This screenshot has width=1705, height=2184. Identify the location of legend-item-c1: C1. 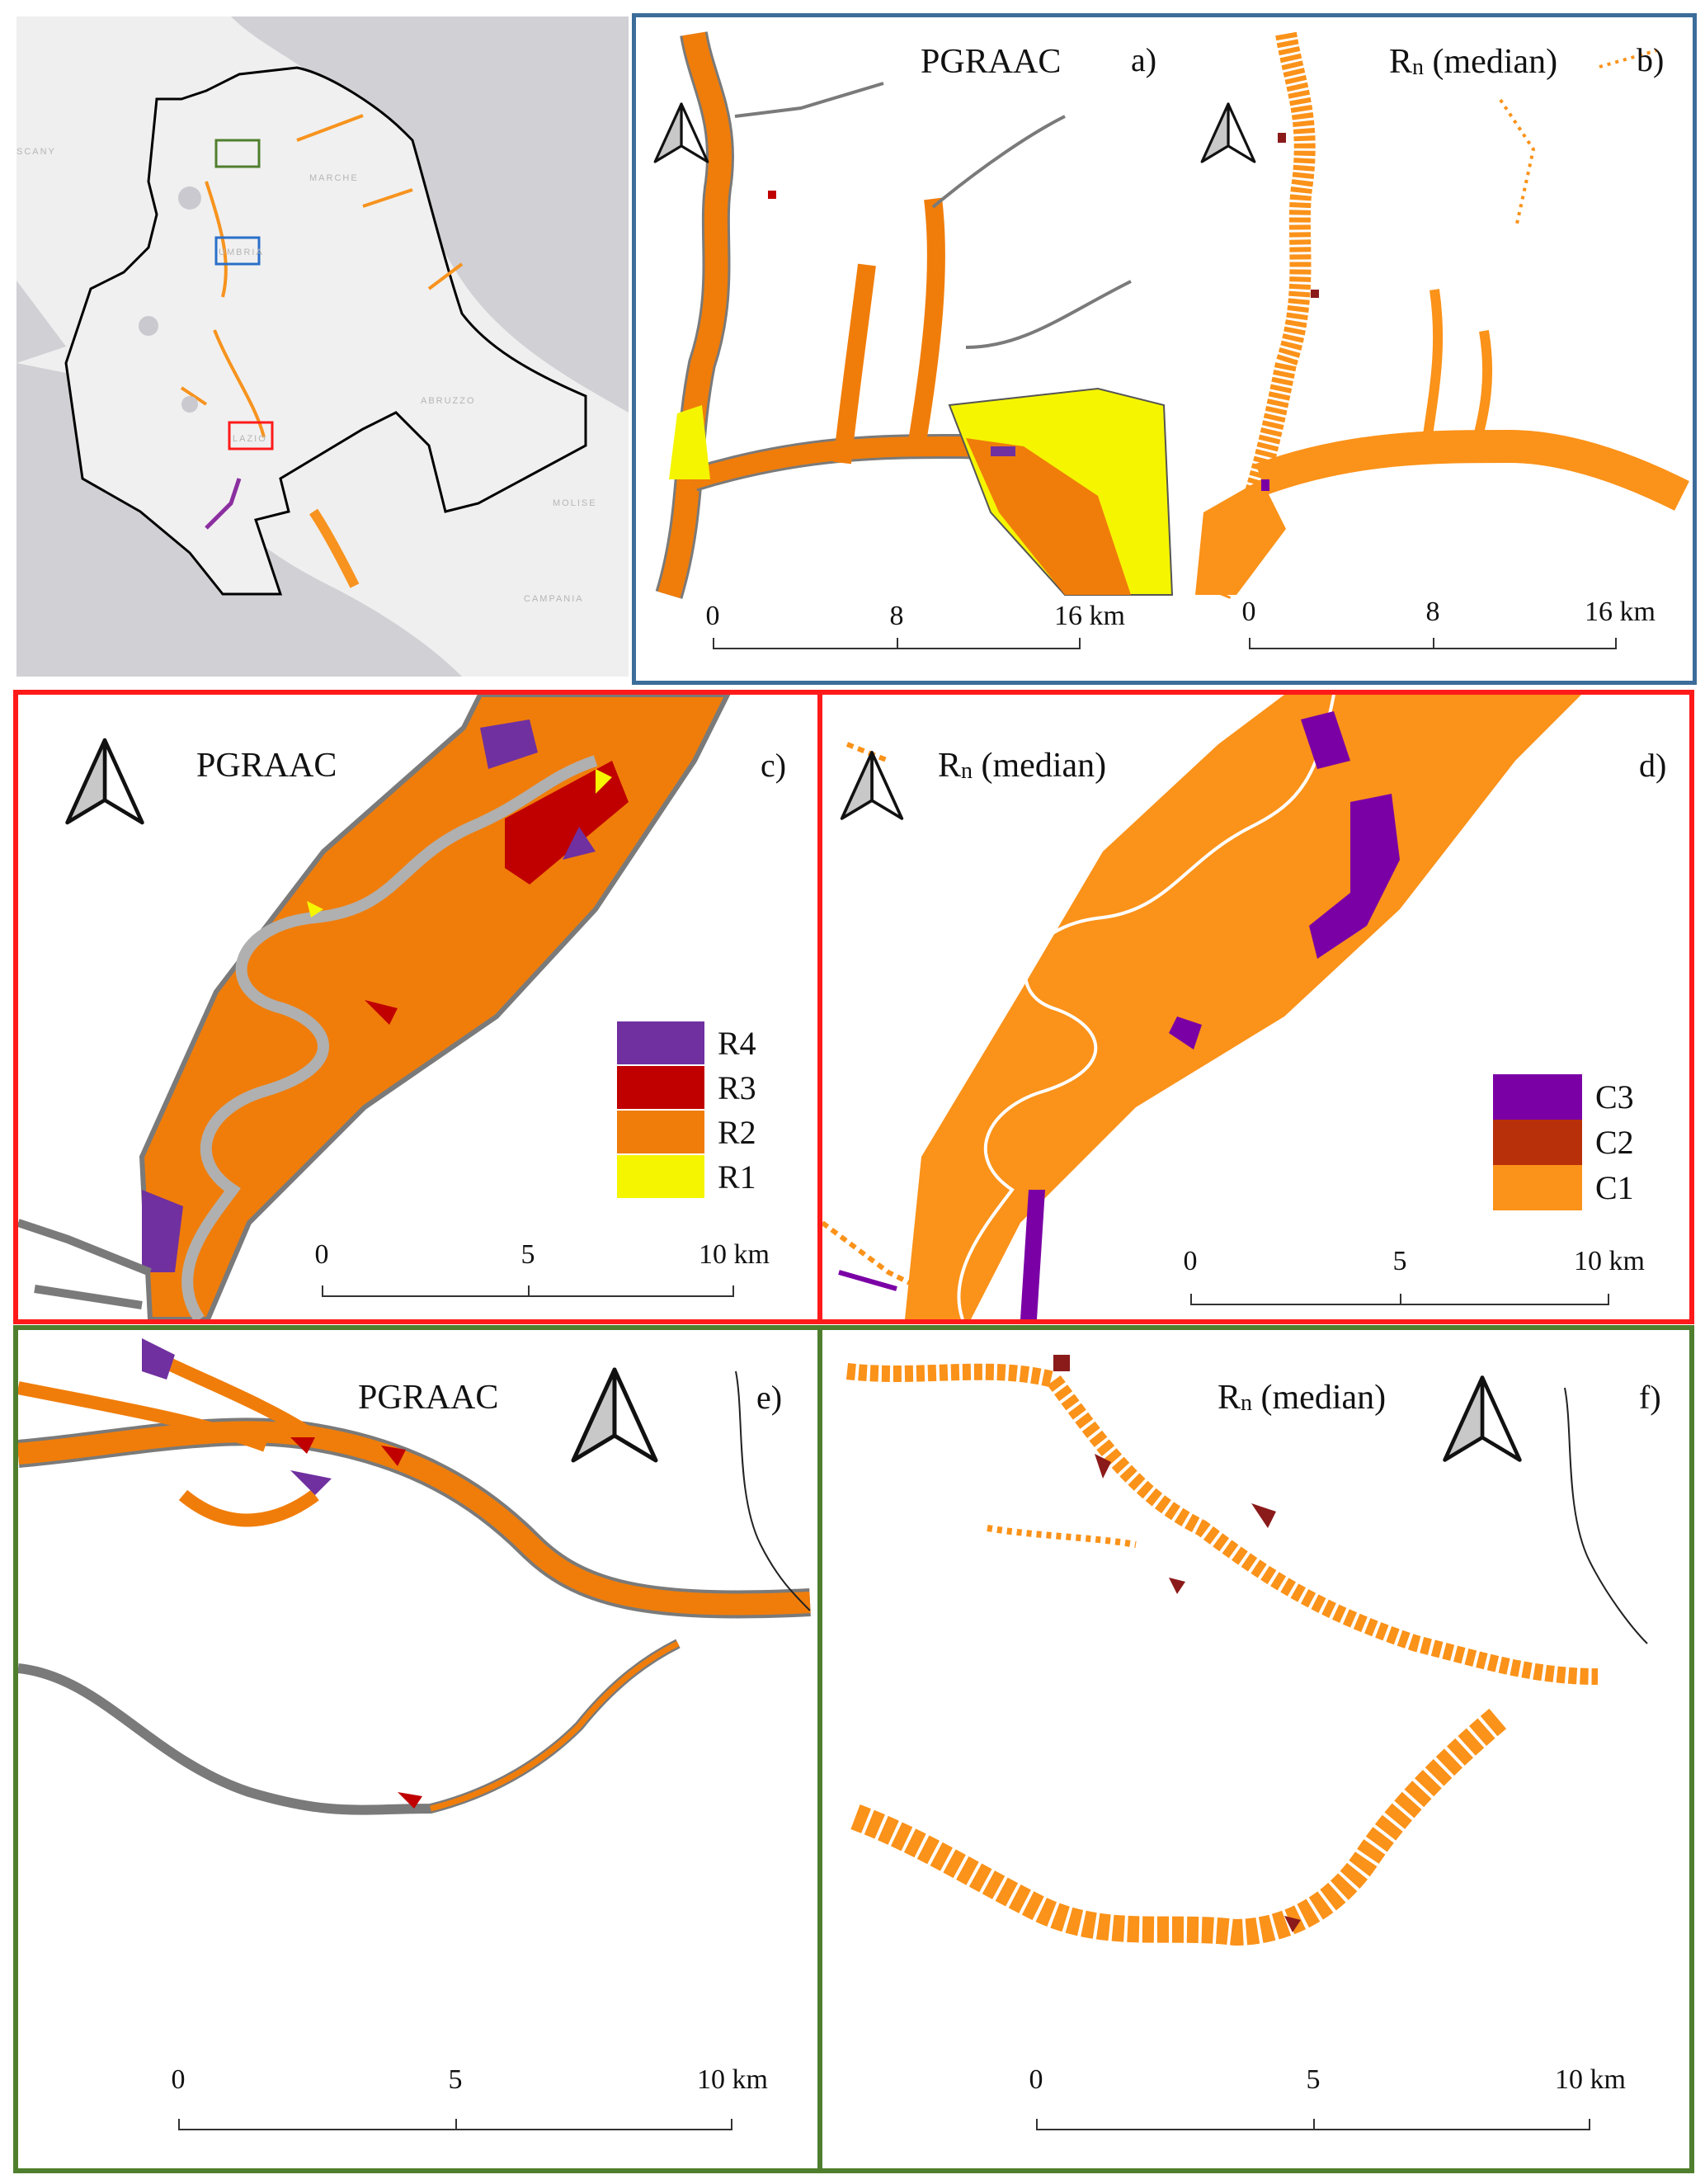
(1563, 1187).